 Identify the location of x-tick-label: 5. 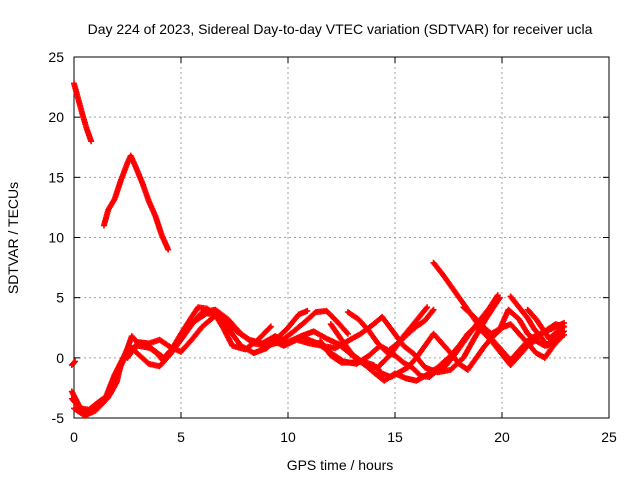
(181, 437).